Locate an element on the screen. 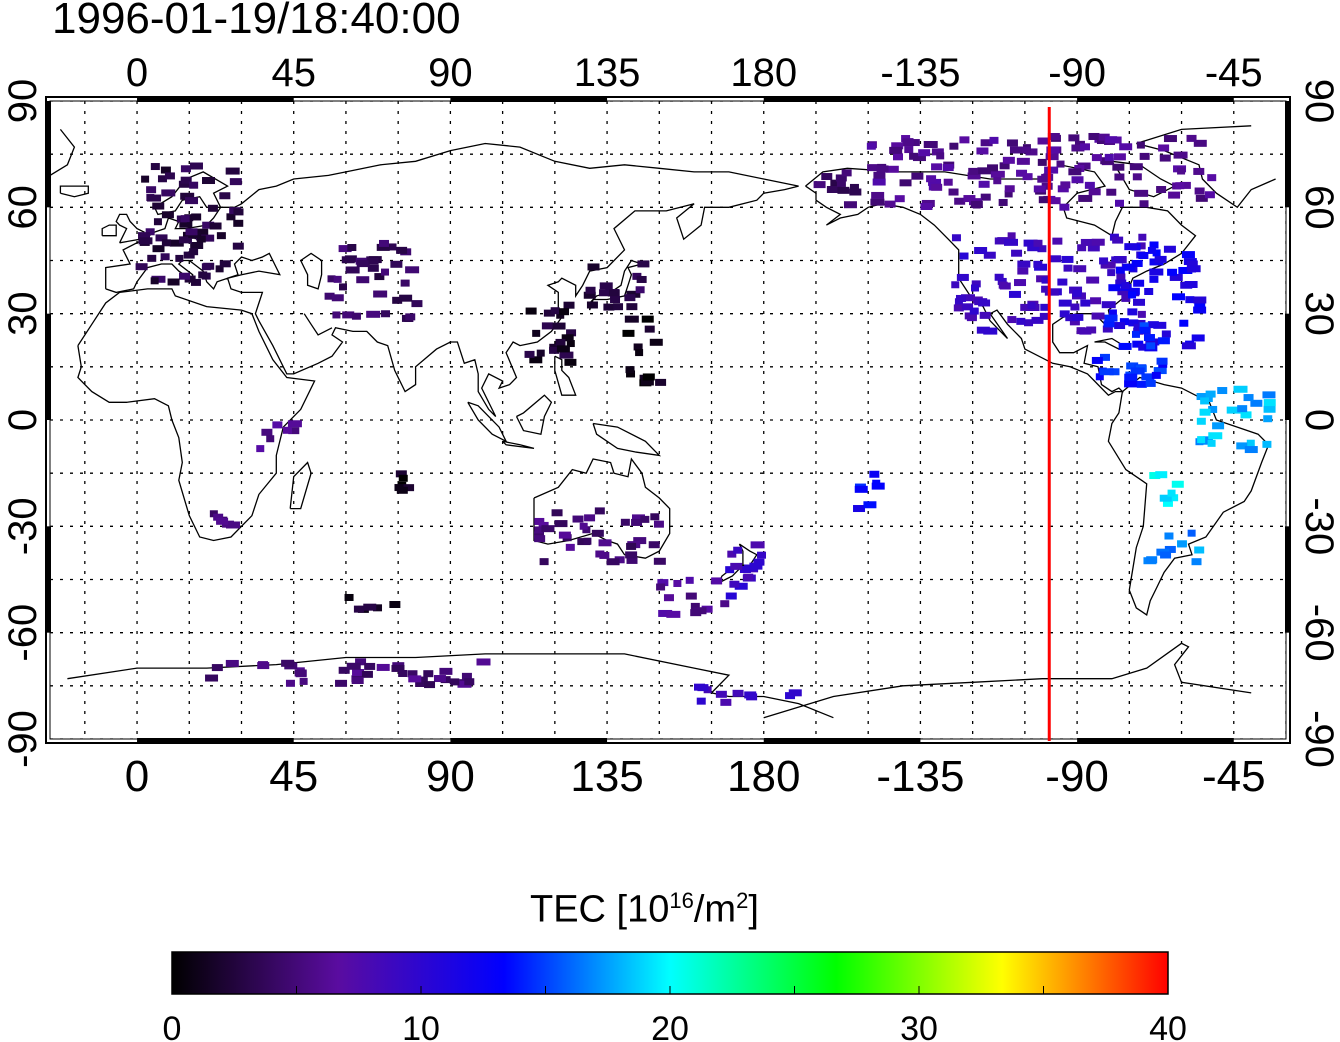 The width and height of the screenshot is (1340, 1042). lon-tick-bottom: -45 is located at coordinates (1234, 776).